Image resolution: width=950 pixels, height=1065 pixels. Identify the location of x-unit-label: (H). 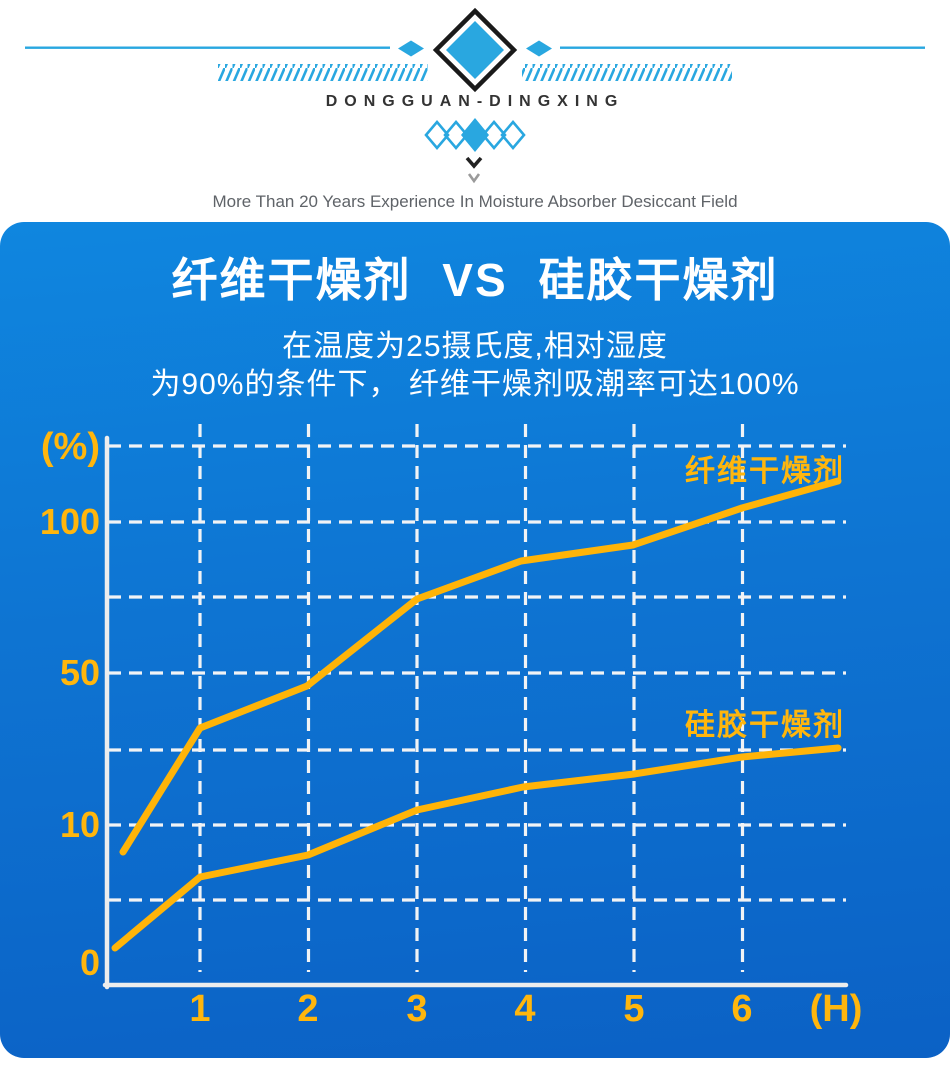
(836, 1009).